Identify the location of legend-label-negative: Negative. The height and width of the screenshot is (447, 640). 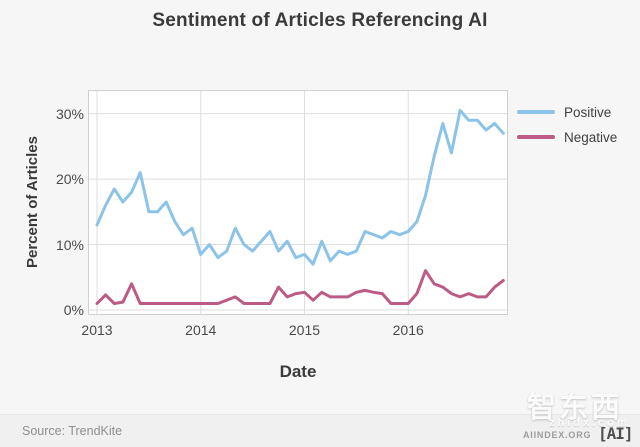
(591, 137).